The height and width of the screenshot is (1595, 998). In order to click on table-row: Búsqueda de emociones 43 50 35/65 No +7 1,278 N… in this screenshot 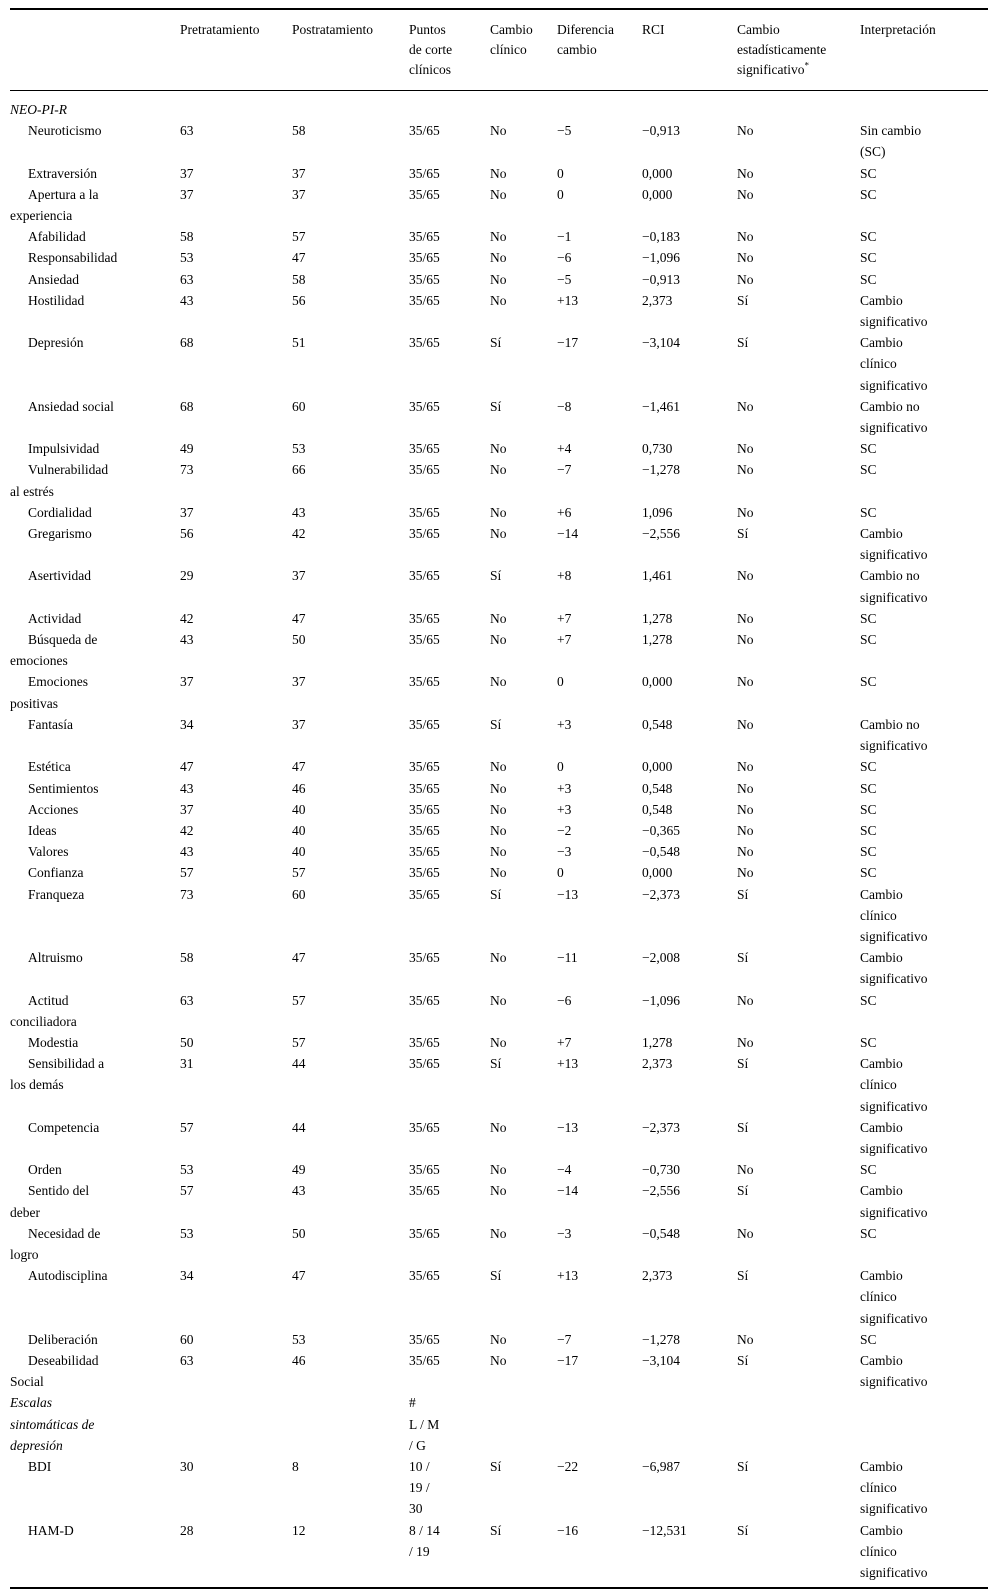, I will do `click(499, 650)`.